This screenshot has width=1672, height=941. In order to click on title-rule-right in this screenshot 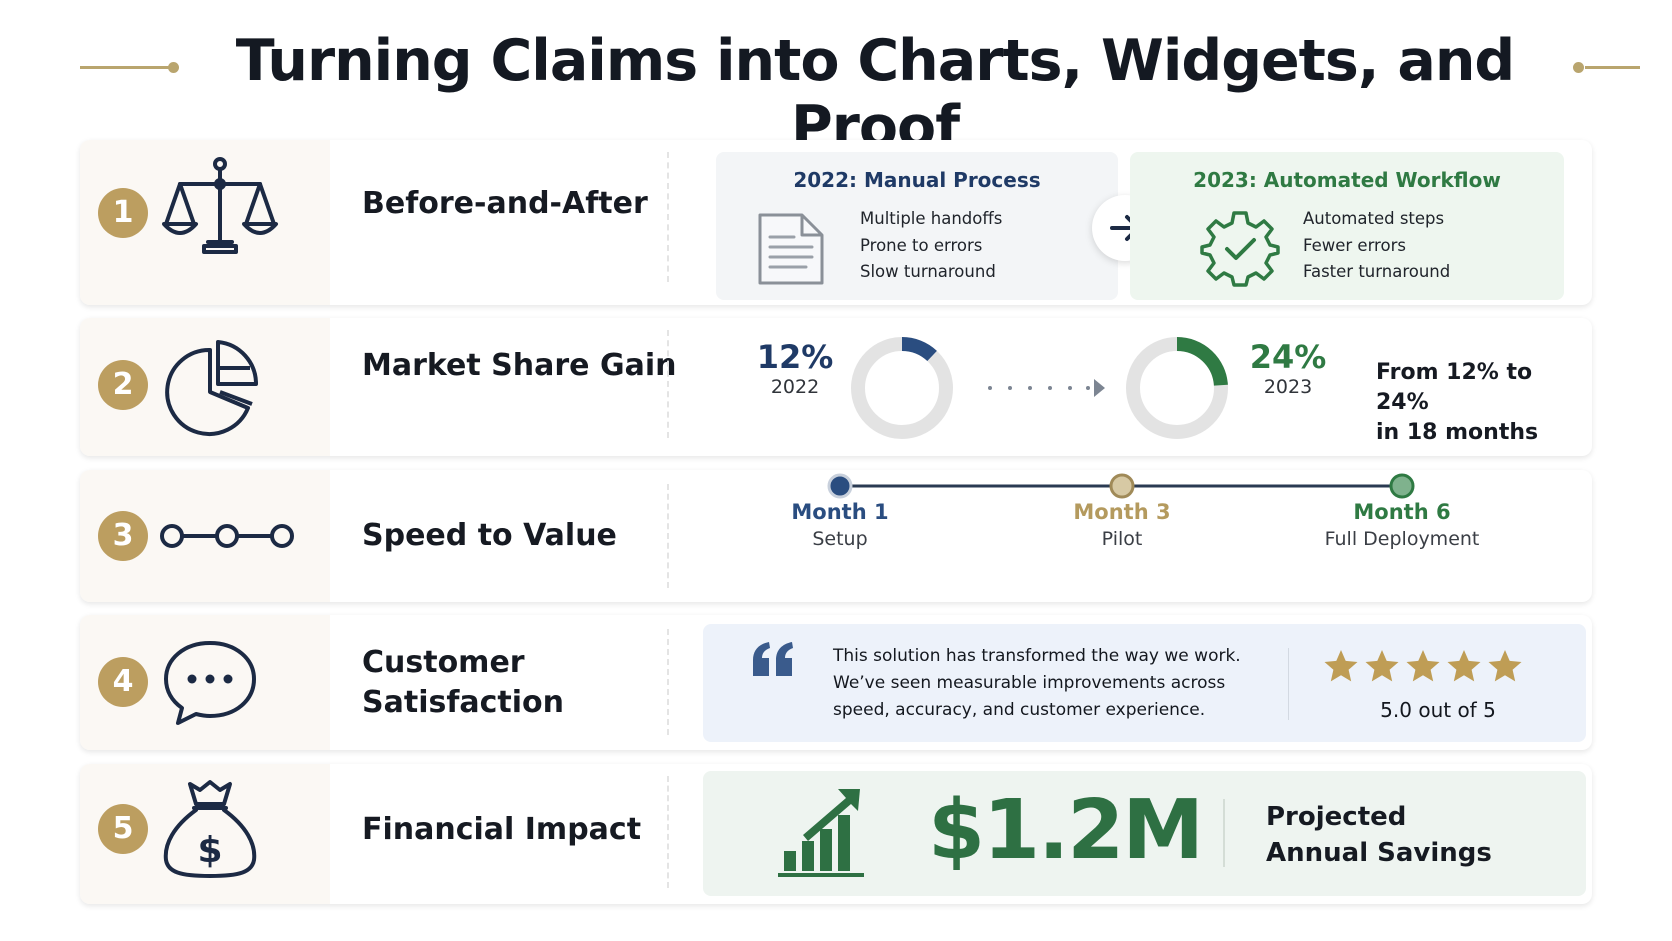, I will do `click(1612, 67)`.